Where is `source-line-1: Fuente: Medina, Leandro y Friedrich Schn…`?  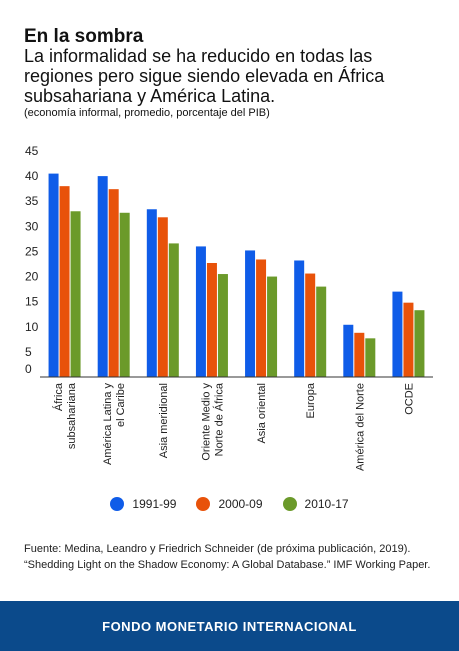
source-line-1: Fuente: Medina, Leandro y Friedrich Schn… is located at coordinates (217, 549).